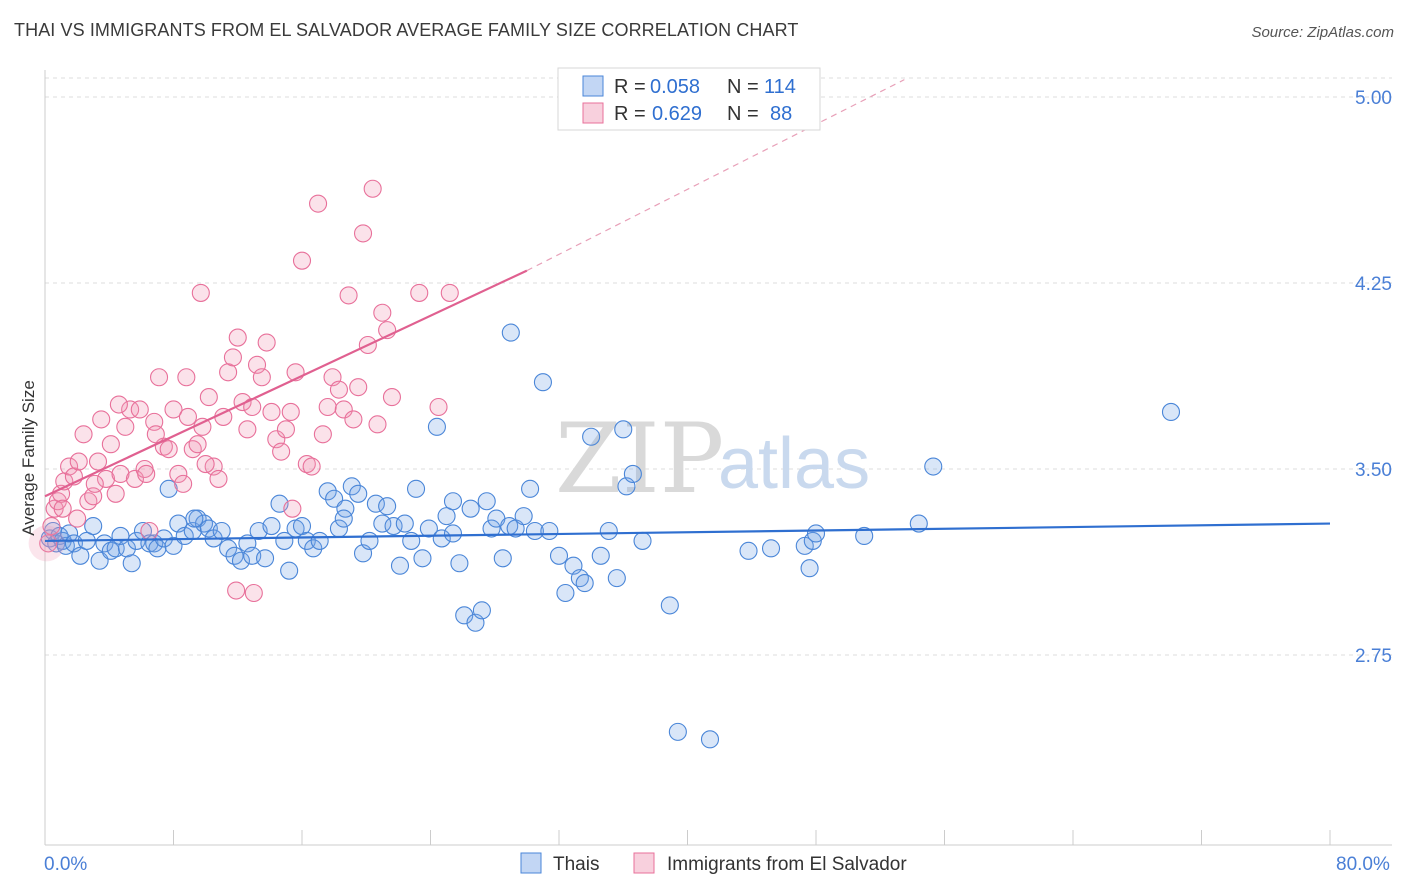 Image resolution: width=1406 pixels, height=892 pixels. Describe the element at coordinates (780, 87) in the screenshot. I see `legend-n-value-thai: 114` at that location.